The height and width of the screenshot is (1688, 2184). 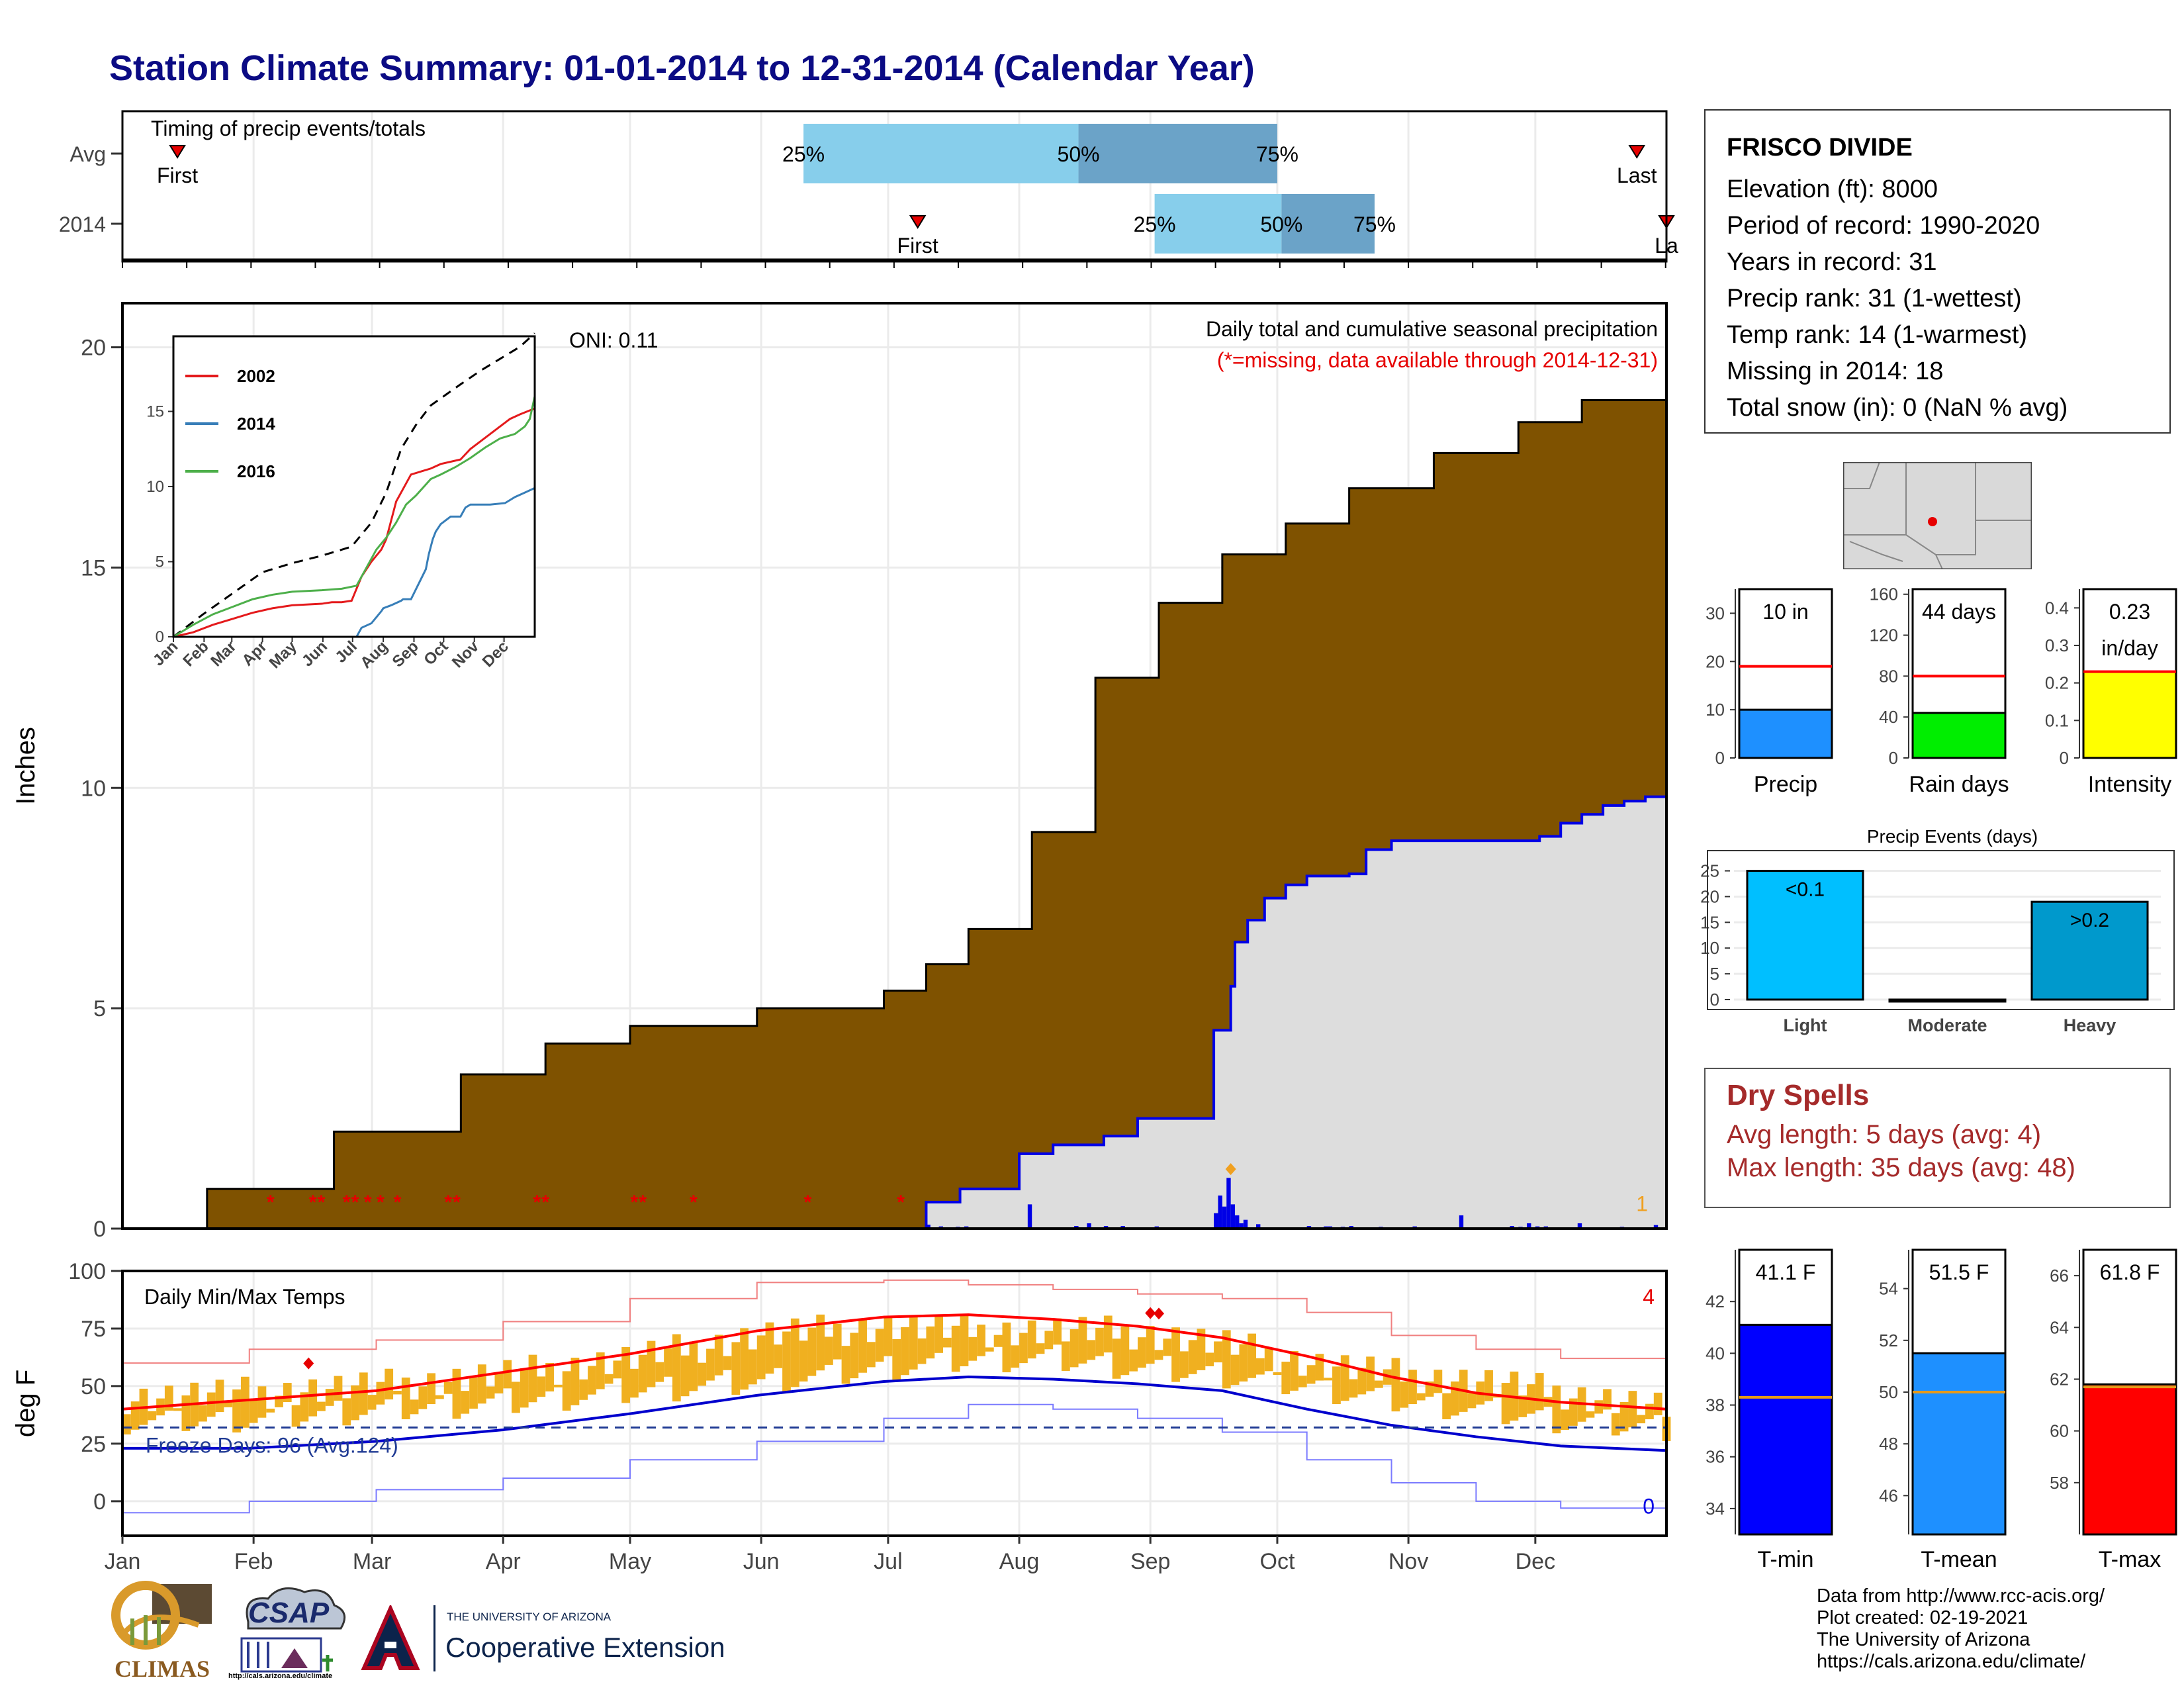 I want to click on precip-y-tick-label: 20, so click(x=93, y=348).